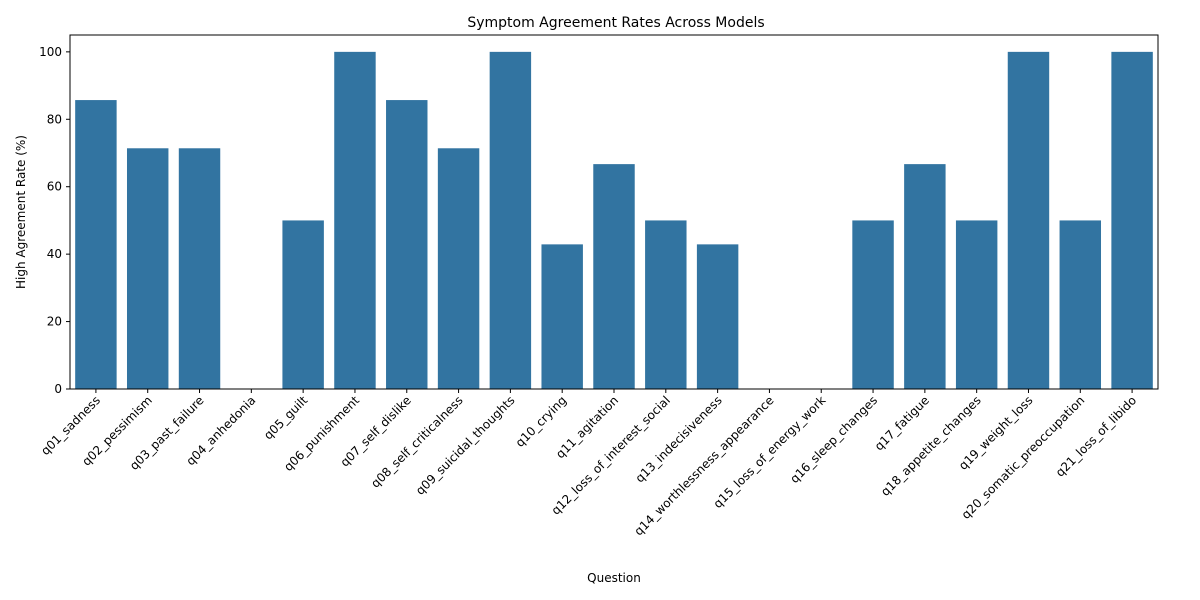  What do you see at coordinates (976, 304) in the screenshot?
I see `bar-q18_appetite_changes` at bounding box center [976, 304].